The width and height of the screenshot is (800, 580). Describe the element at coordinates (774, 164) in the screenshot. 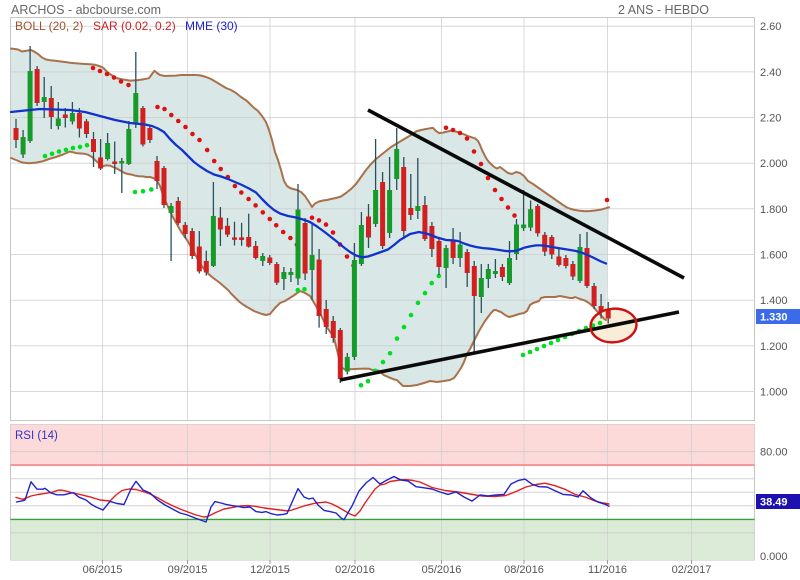

I see `svg-text: 2.000` at that location.